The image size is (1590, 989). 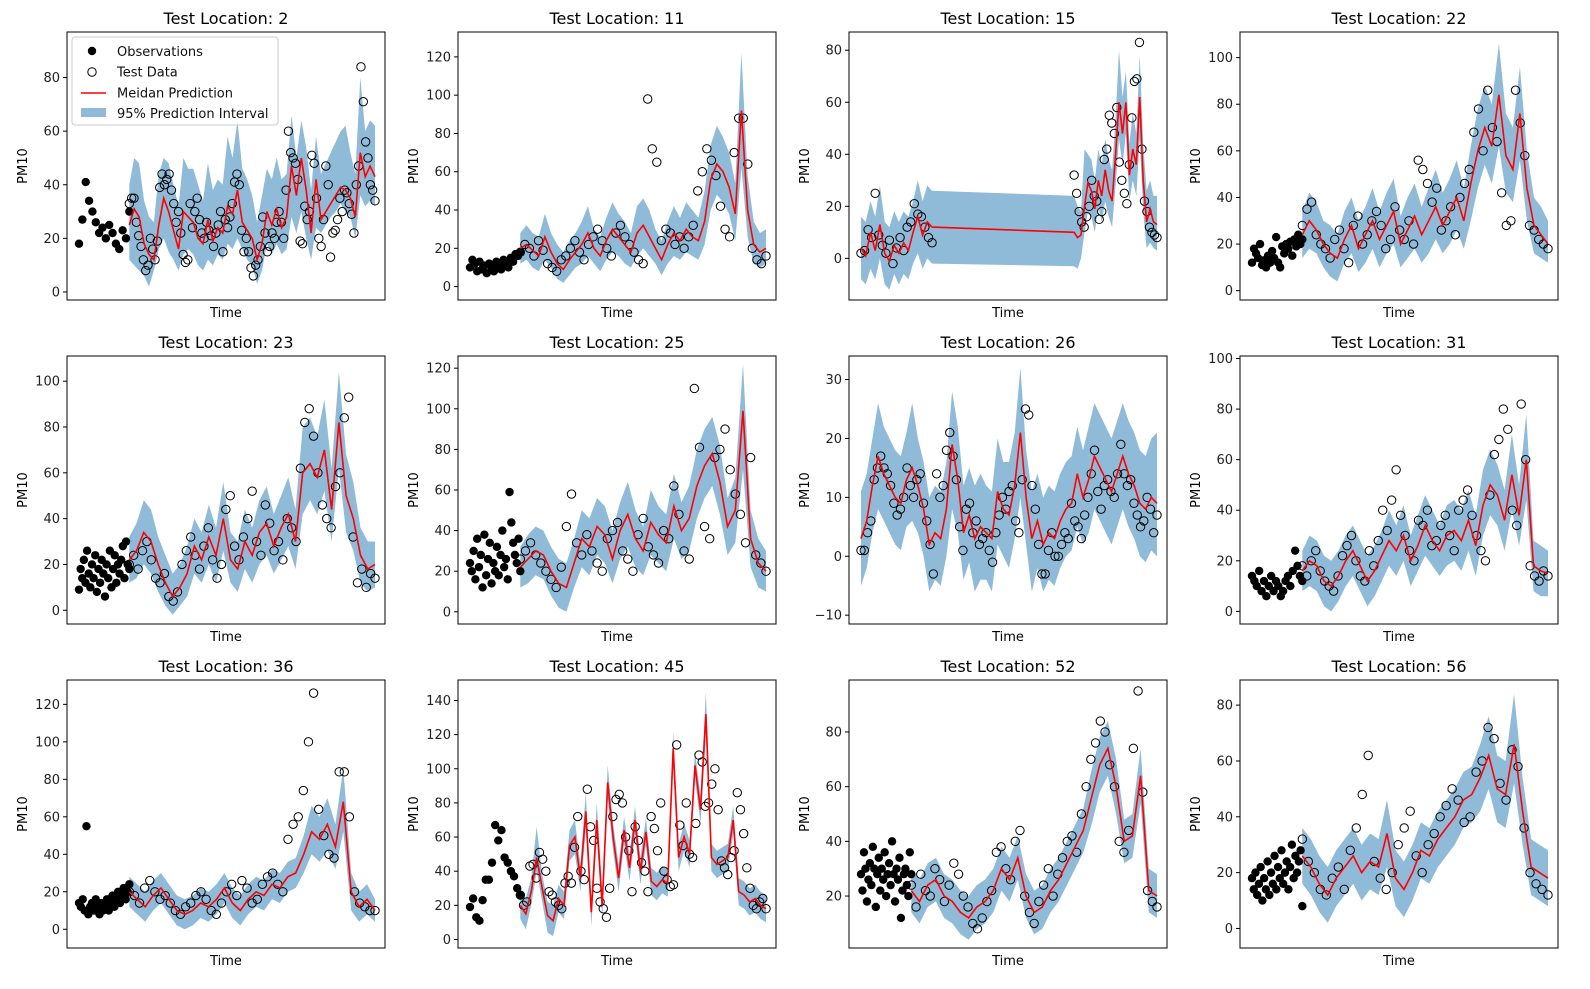 What do you see at coordinates (201, 489) in the screenshot?
I see `subplot-5: Test Location: 23 Time PM10 0 20 40 60 80 100` at bounding box center [201, 489].